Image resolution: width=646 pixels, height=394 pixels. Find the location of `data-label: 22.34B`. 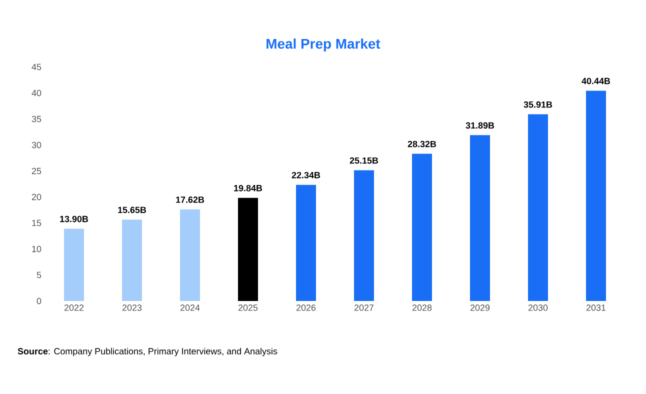

data-label: 22.34B is located at coordinates (306, 175).